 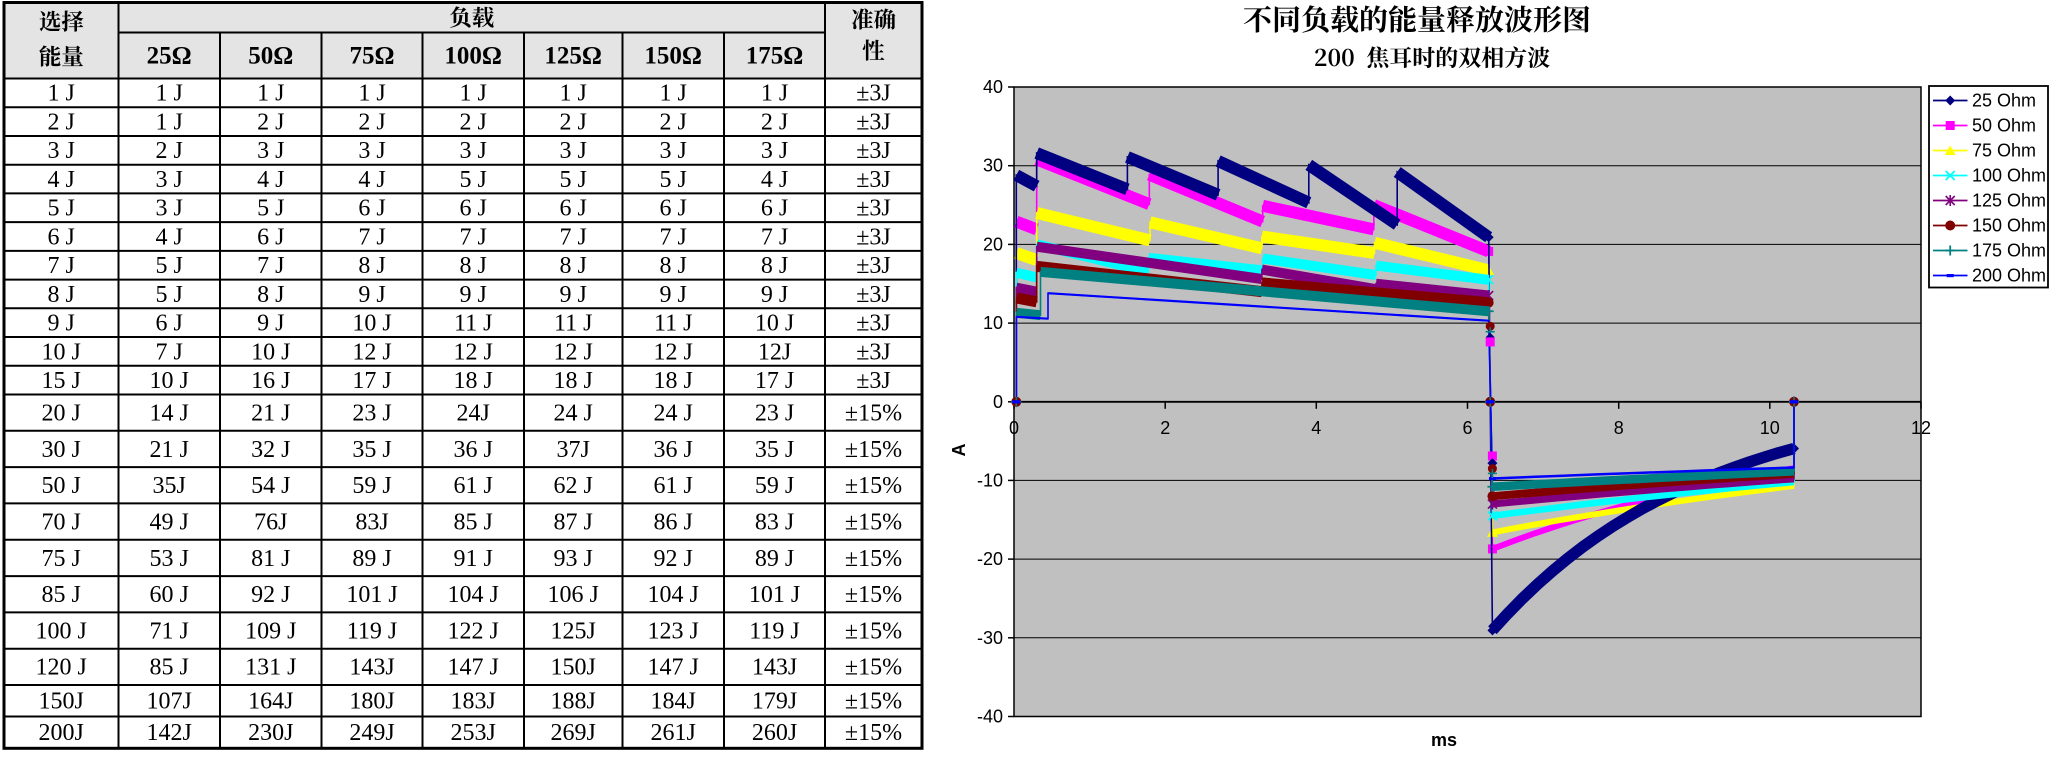 What do you see at coordinates (774, 559) in the screenshot?
I see `svg-text: 89 J` at bounding box center [774, 559].